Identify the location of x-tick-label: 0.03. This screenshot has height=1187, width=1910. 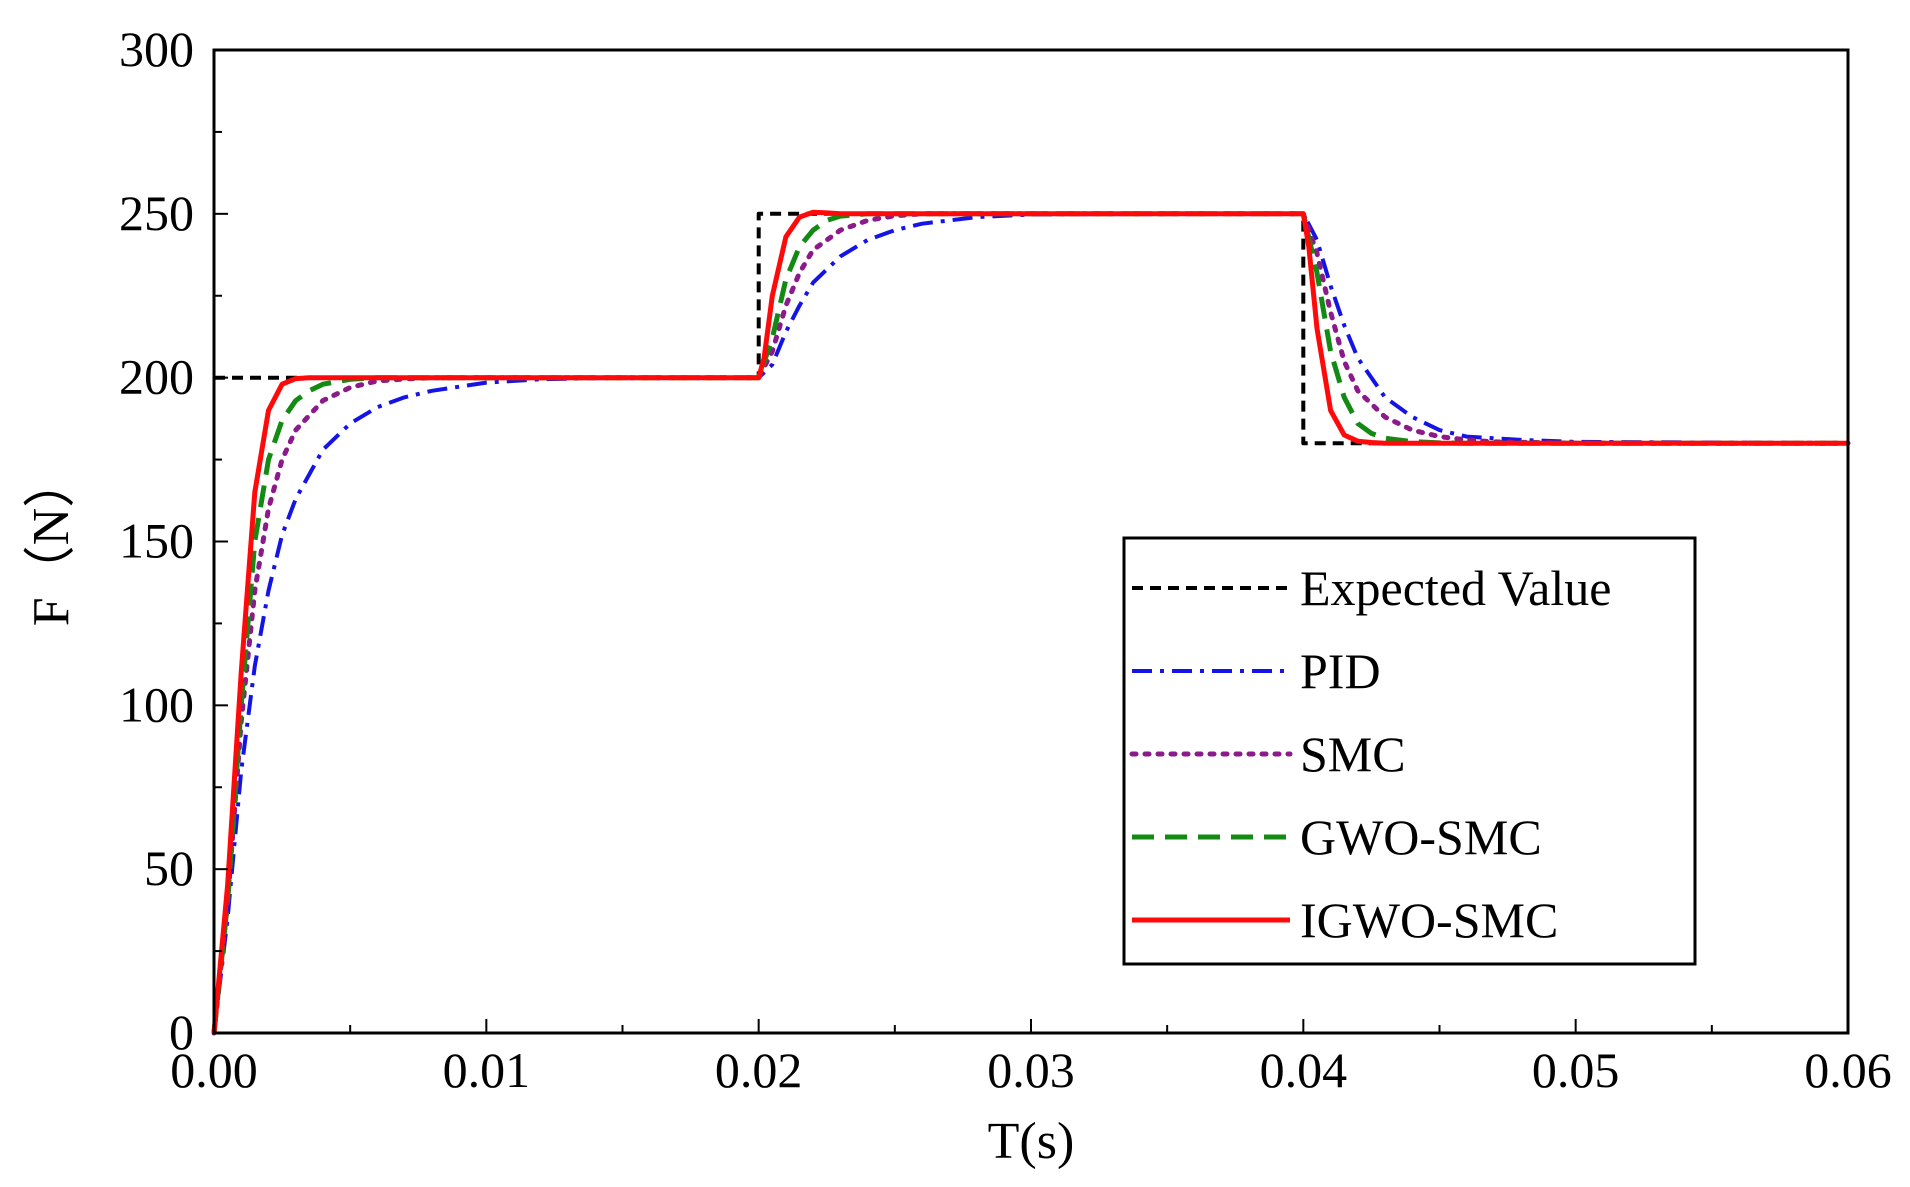
(1031, 1070).